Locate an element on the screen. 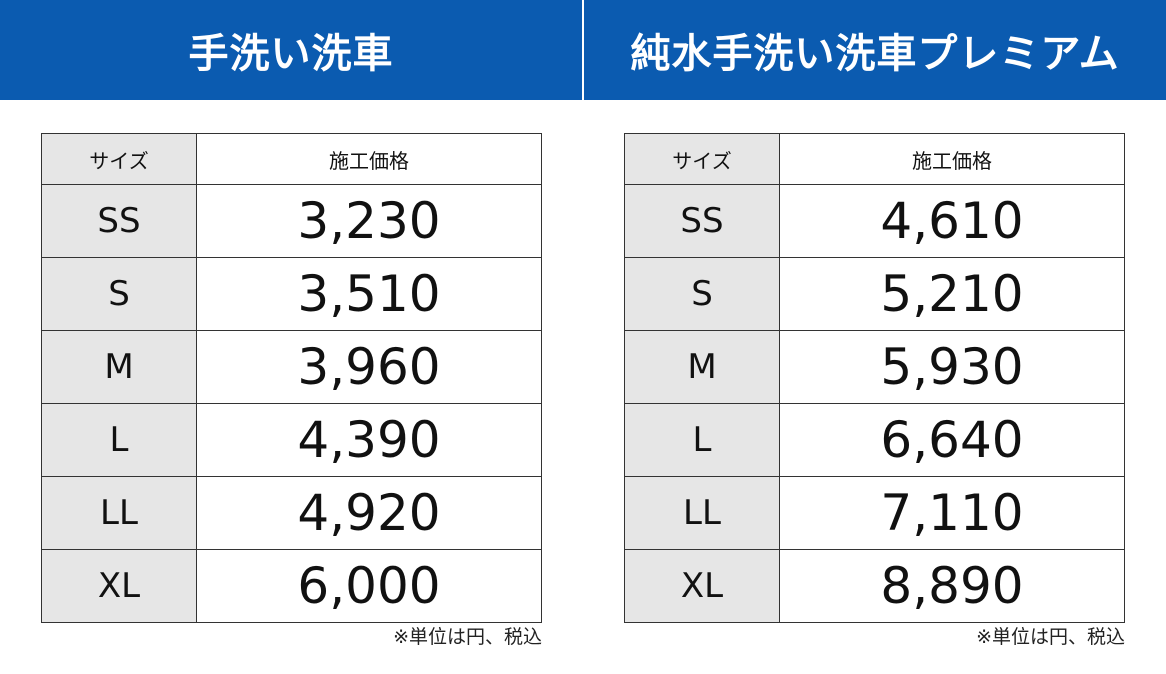  row: S 5,210 is located at coordinates (874, 294).